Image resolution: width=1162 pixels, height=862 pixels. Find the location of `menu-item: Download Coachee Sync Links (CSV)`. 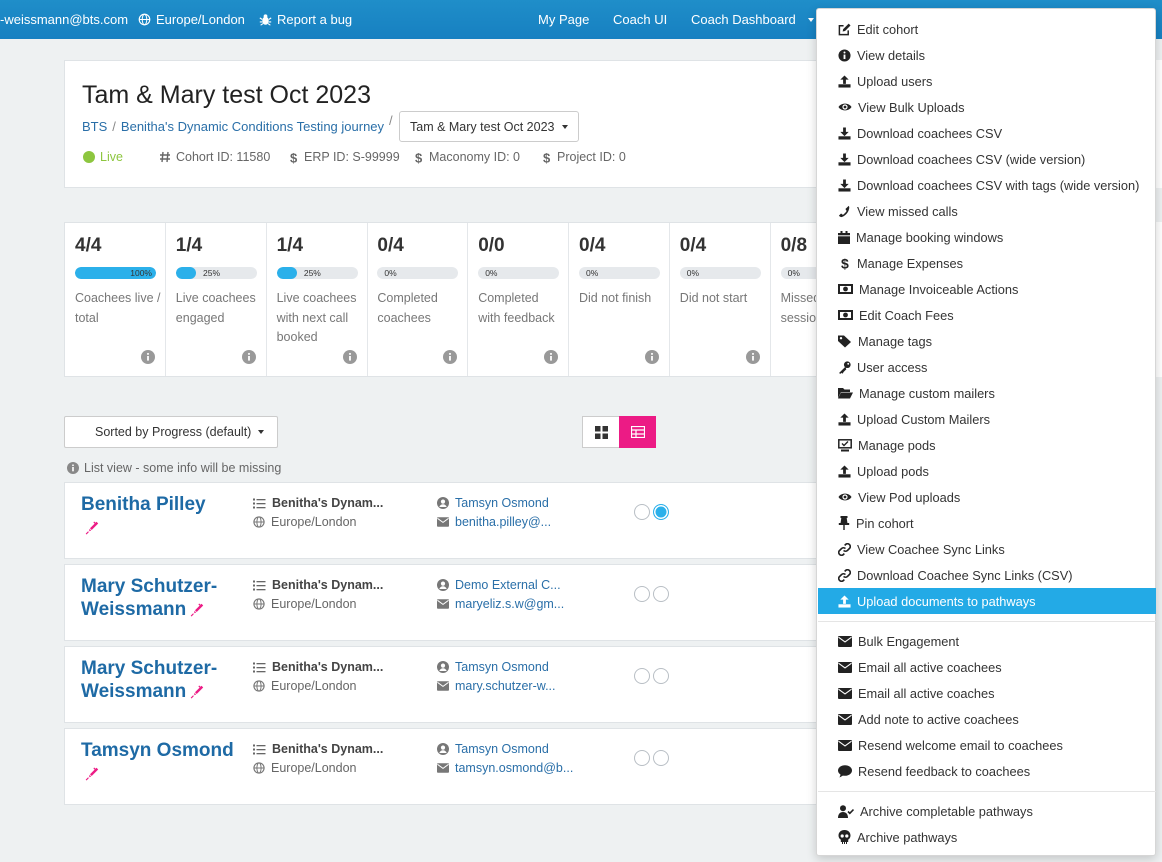

menu-item: Download Coachee Sync Links (CSV) is located at coordinates (987, 575).